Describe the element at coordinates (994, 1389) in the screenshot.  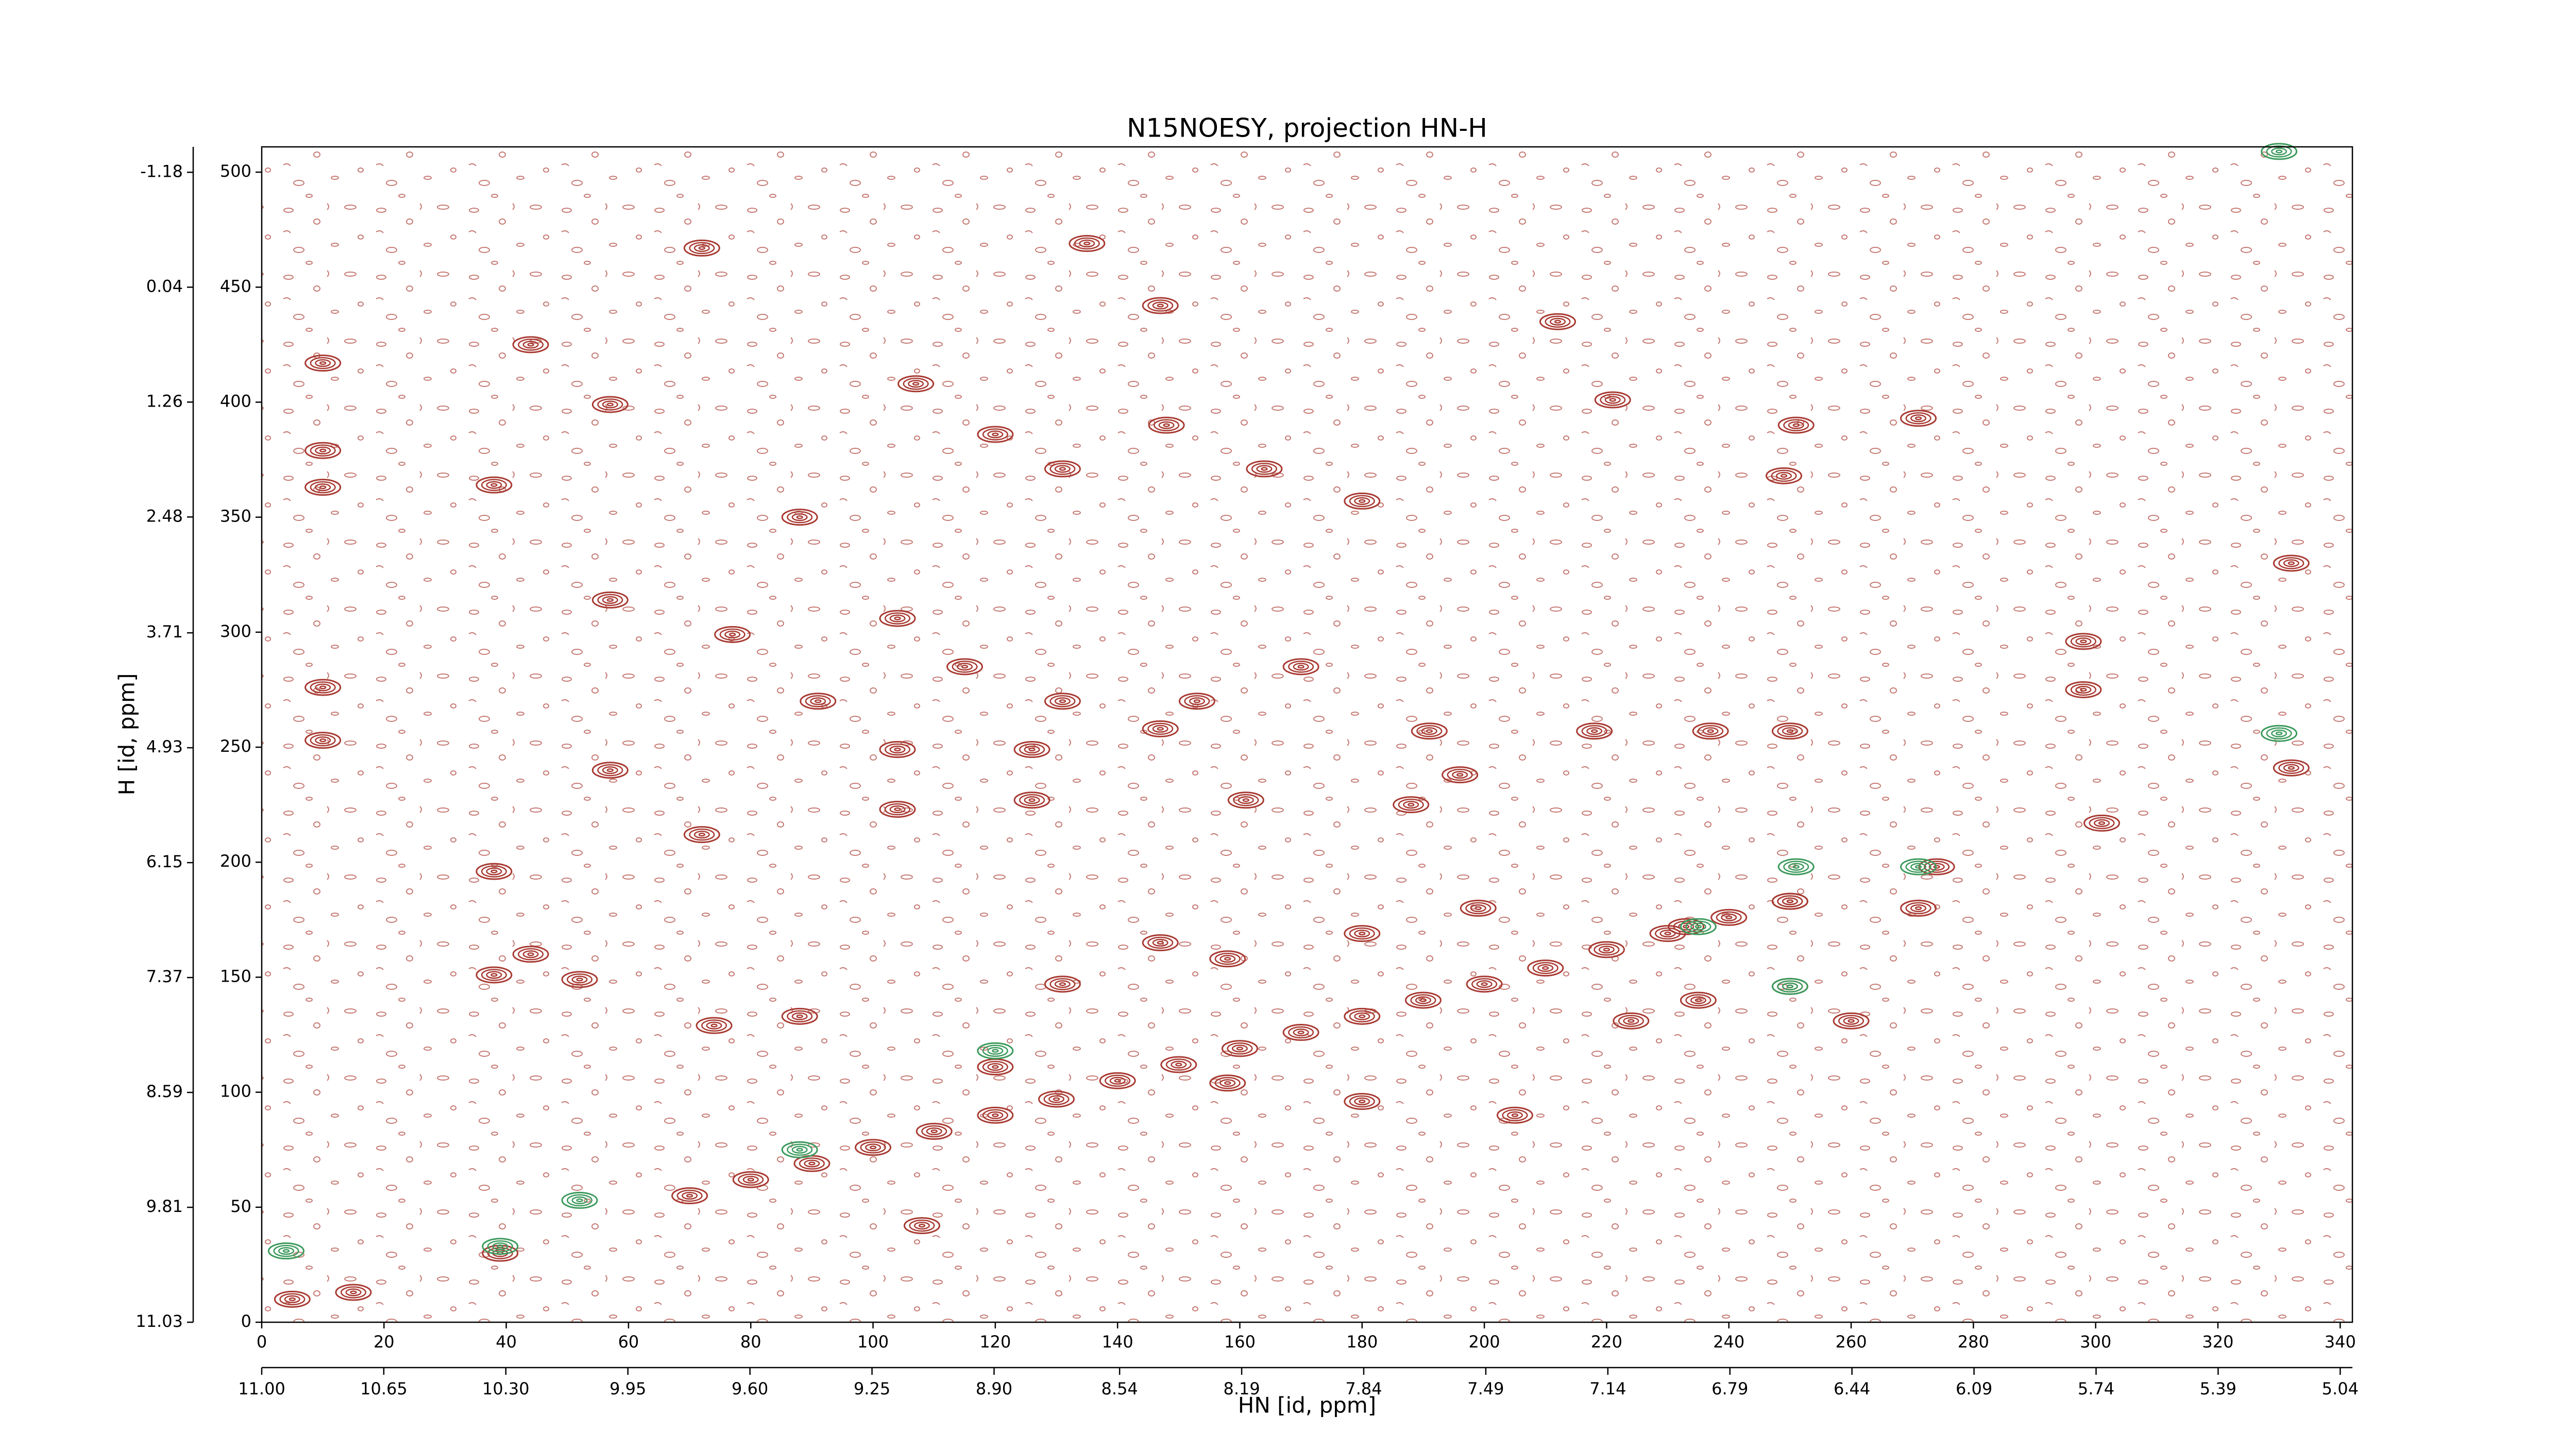
I see `x2-tick-label: 8.90` at that location.